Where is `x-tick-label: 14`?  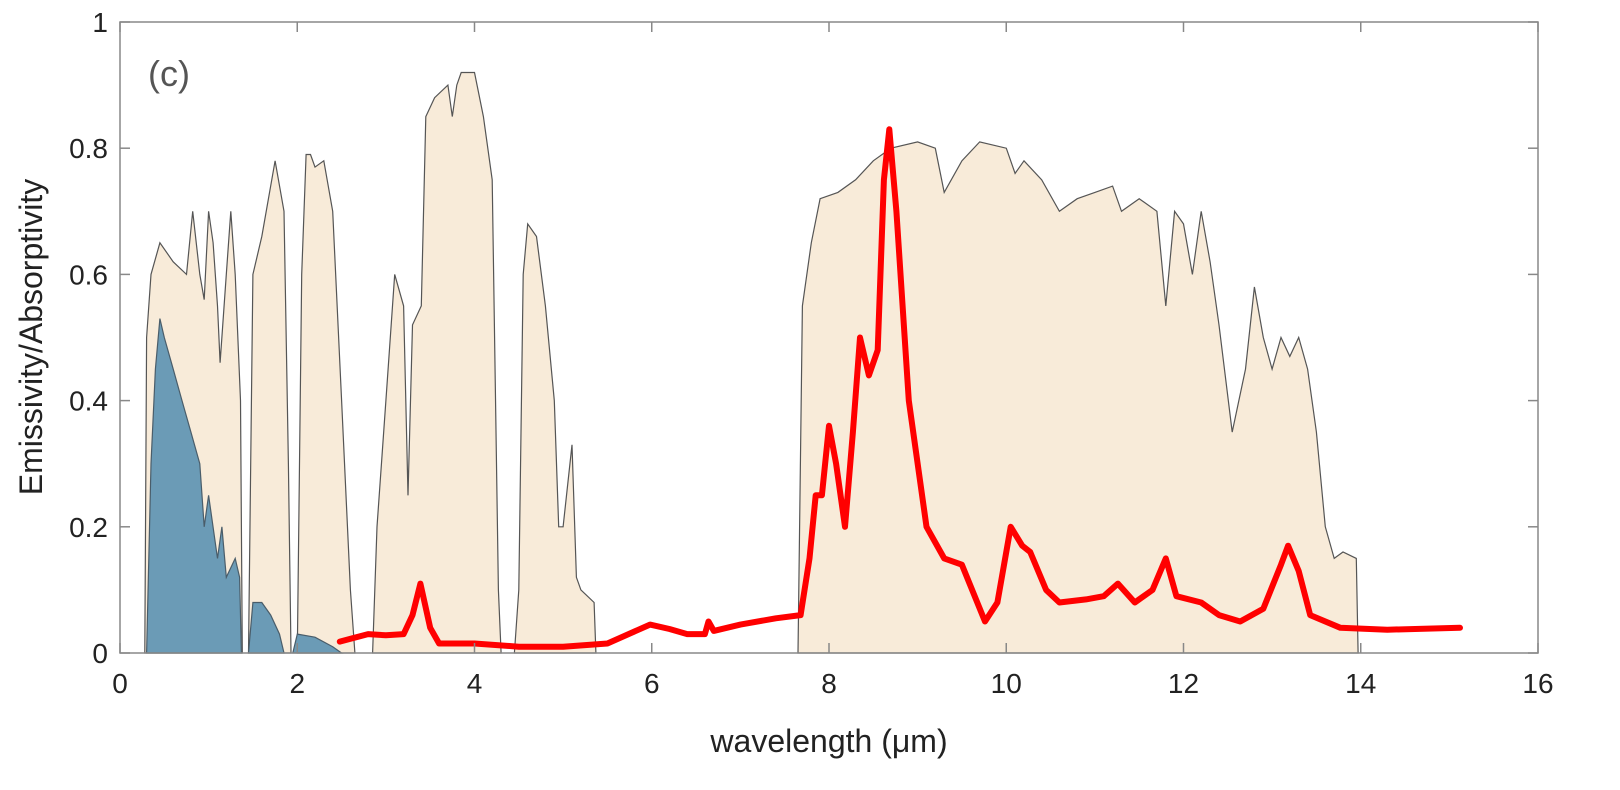
x-tick-label: 14 is located at coordinates (1360, 683).